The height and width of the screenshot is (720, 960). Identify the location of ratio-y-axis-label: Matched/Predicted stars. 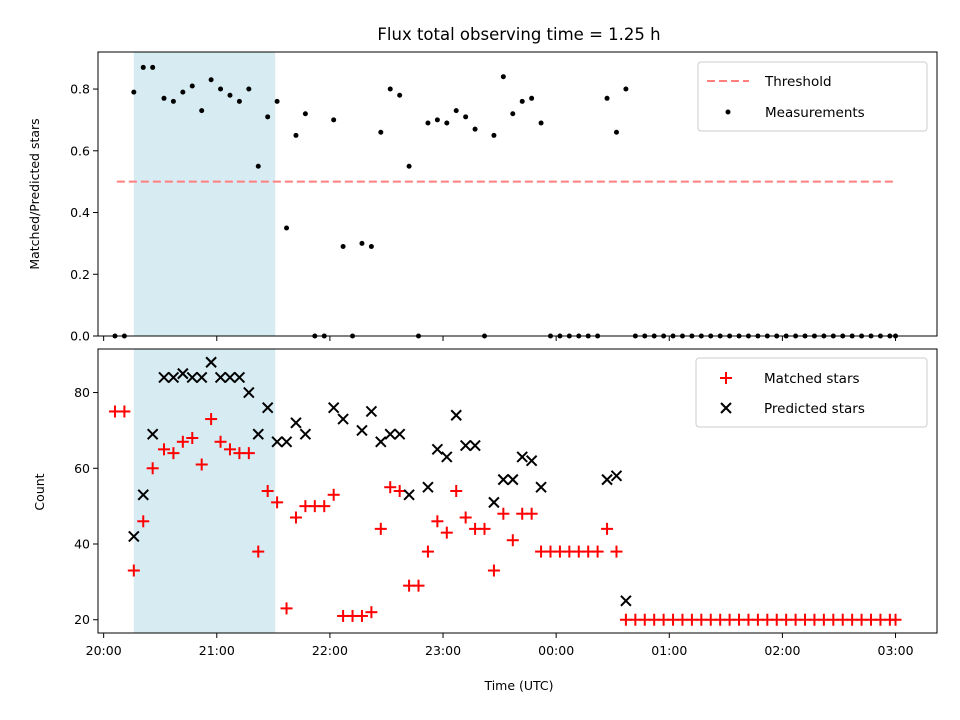
(34, 193).